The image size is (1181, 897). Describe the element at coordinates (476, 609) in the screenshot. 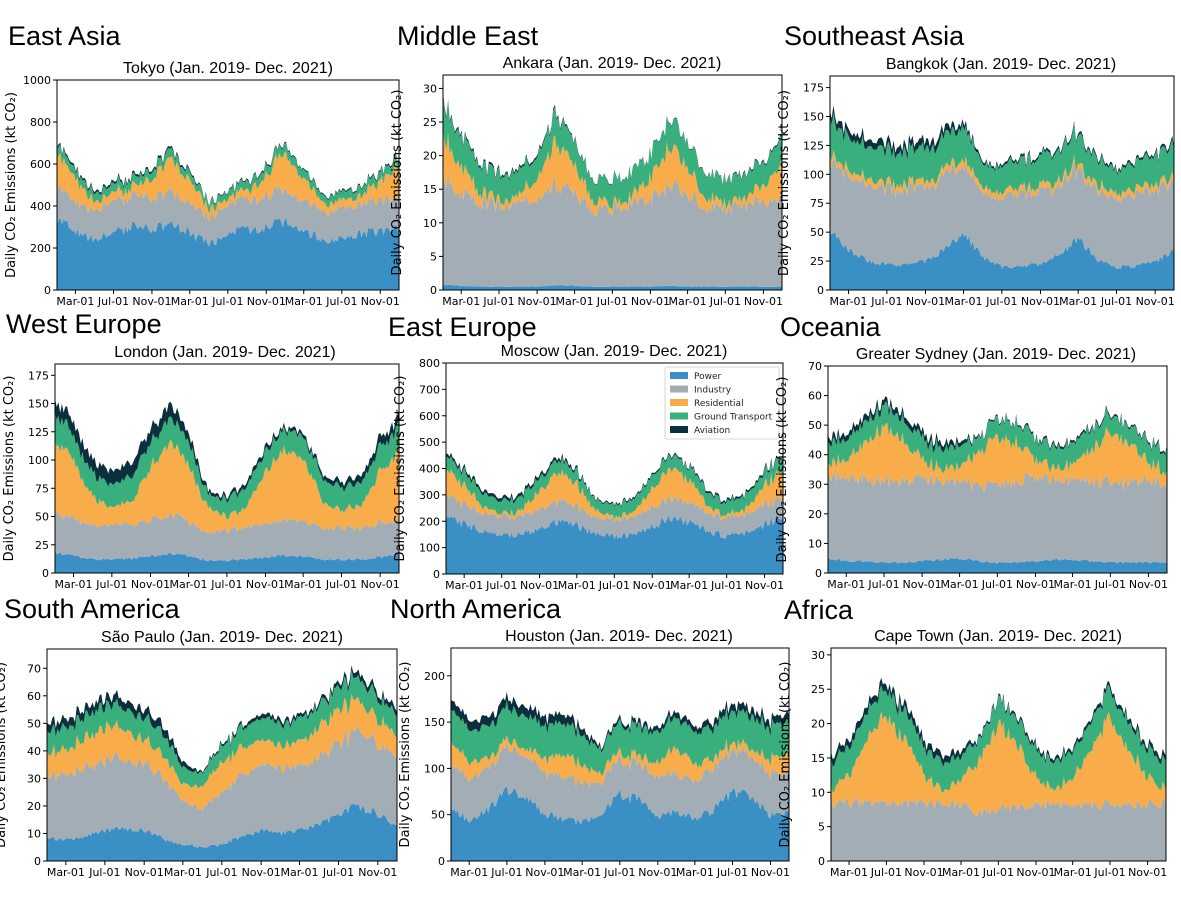

I see `region-label: North America` at that location.